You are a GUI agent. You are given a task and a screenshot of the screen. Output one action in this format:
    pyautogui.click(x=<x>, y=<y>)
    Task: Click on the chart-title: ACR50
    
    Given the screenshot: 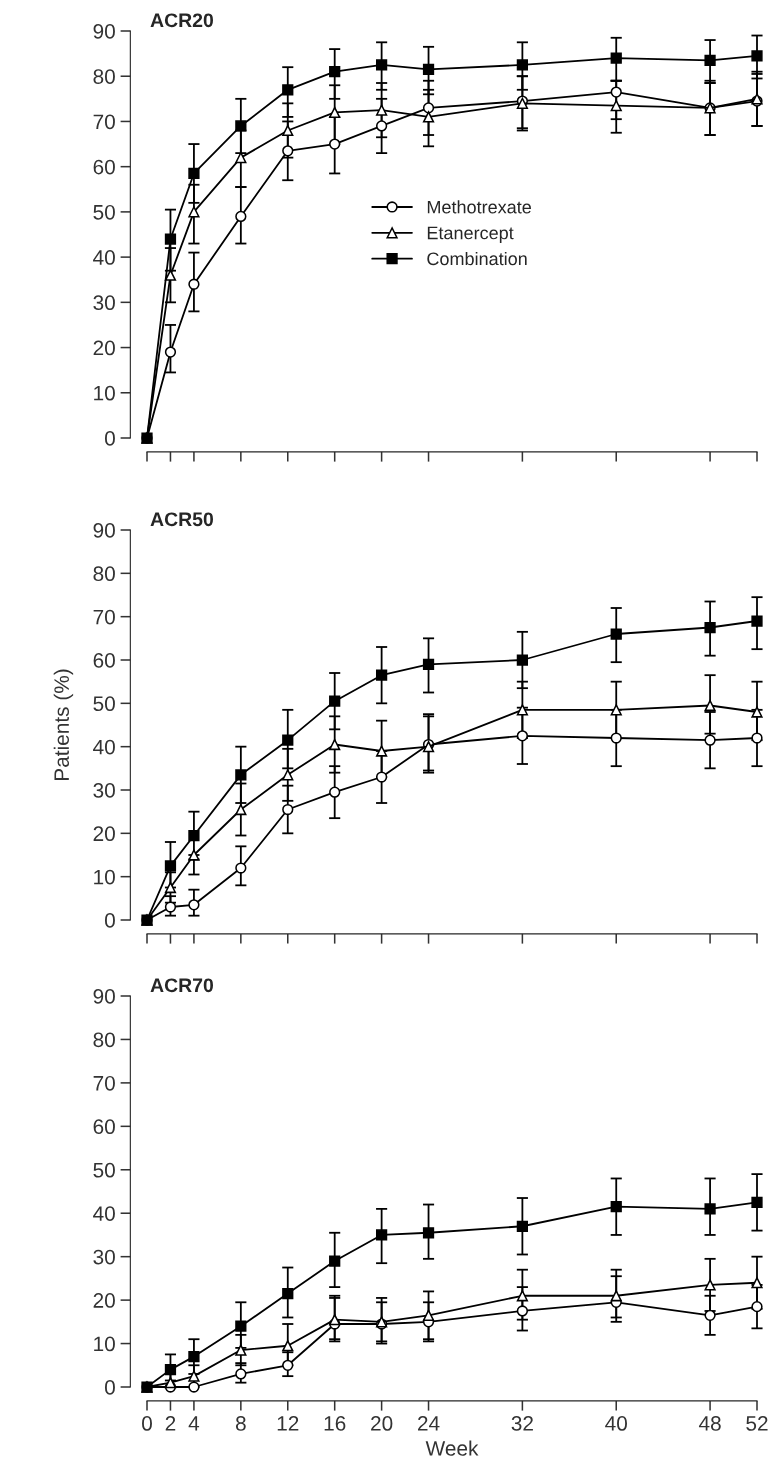 What is the action you would take?
    pyautogui.click(x=182, y=519)
    